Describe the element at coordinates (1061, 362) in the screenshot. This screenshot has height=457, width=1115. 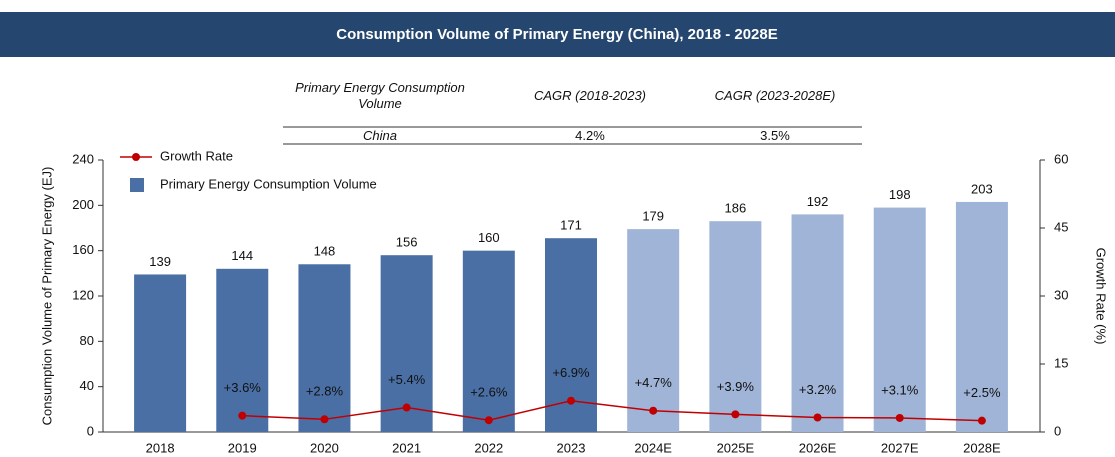
I see `y2-tick-label: 15` at that location.